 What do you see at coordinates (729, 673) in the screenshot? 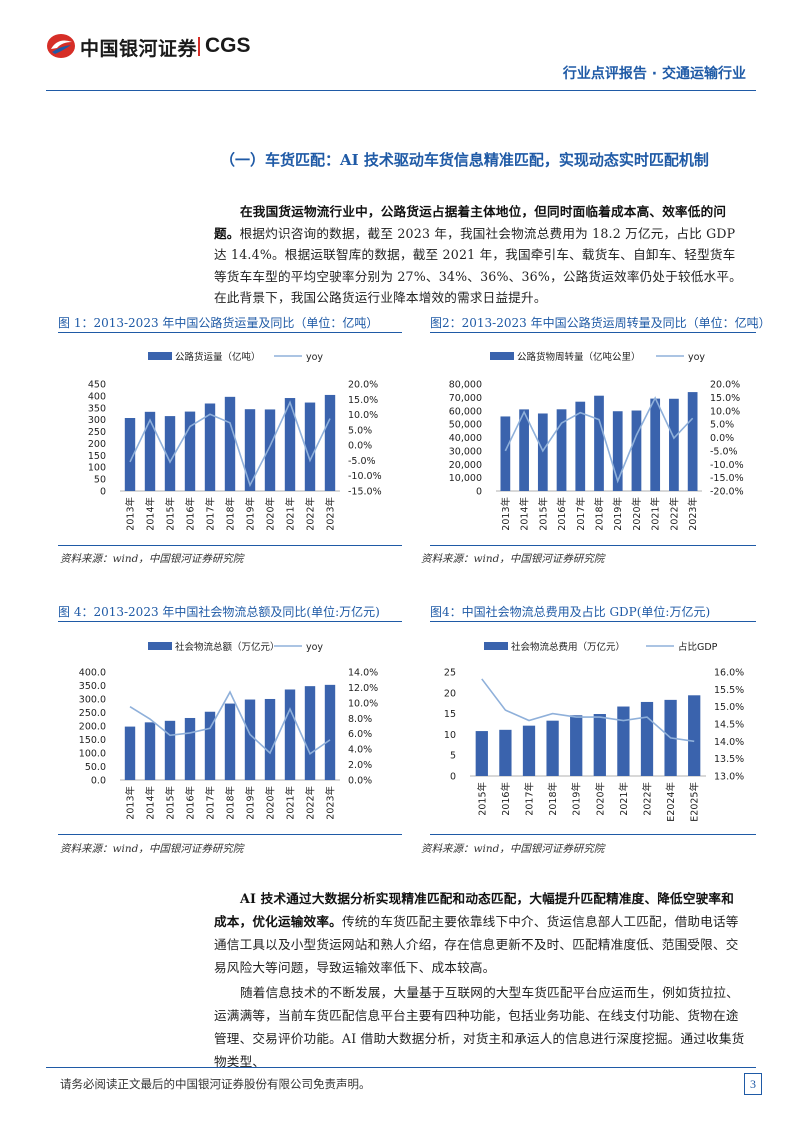
I see `right-axis-tick: 16.0%` at bounding box center [729, 673].